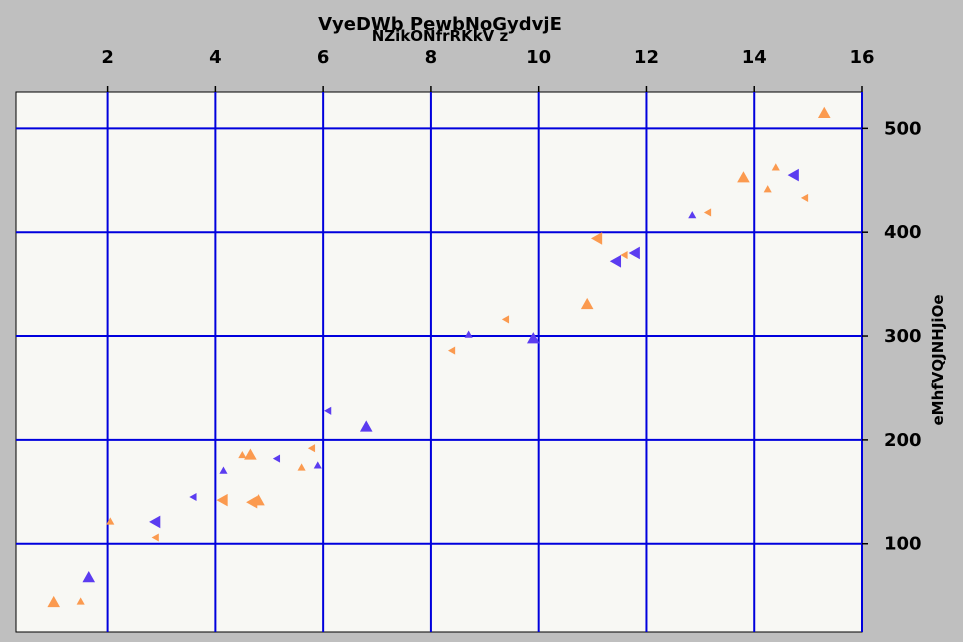  Describe the element at coordinates (903, 128) in the screenshot. I see `y-tick-label: 500` at that location.